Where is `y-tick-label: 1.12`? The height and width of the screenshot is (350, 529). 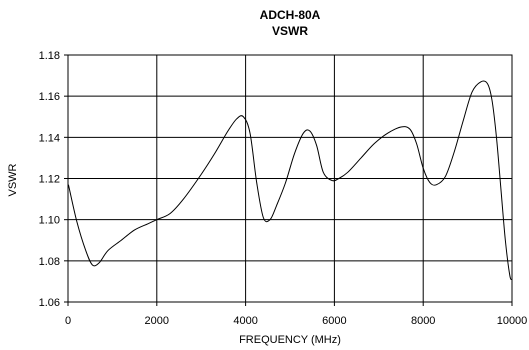 y-tick-label: 1.12 is located at coordinates (49, 180).